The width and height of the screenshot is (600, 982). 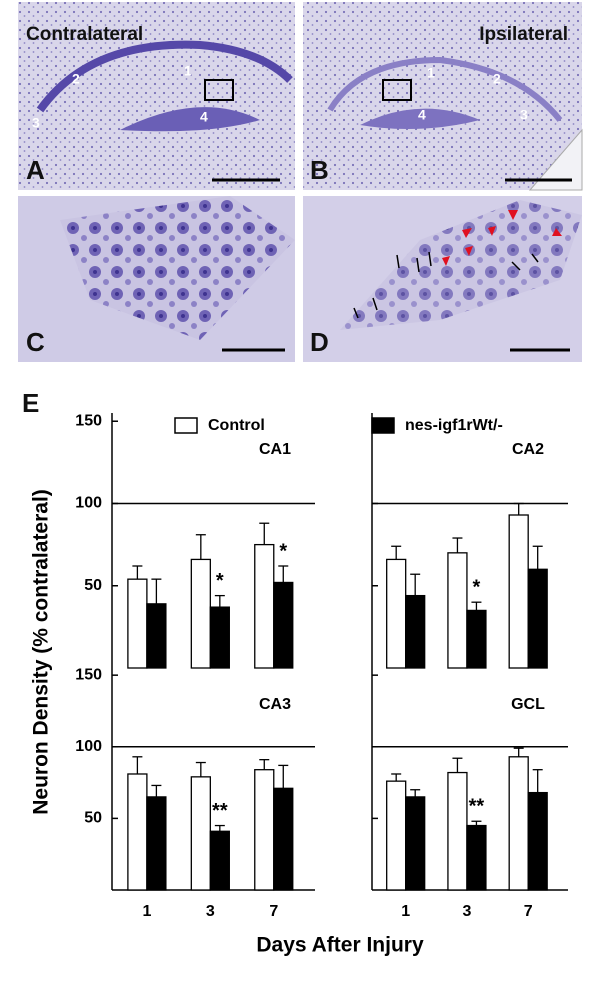 What do you see at coordinates (528, 704) in the screenshot?
I see `panel-title: GCL` at bounding box center [528, 704].